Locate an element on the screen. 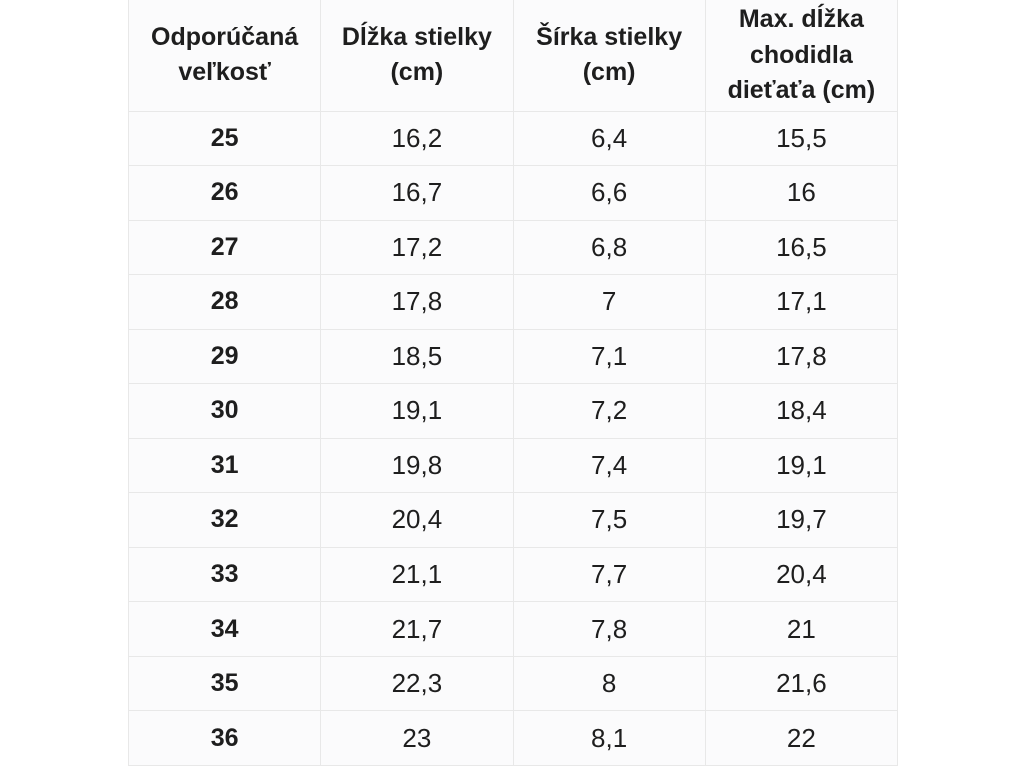 The image size is (1024, 768). table-row: 35 22,3 8 21,6 is located at coordinates (513, 683).